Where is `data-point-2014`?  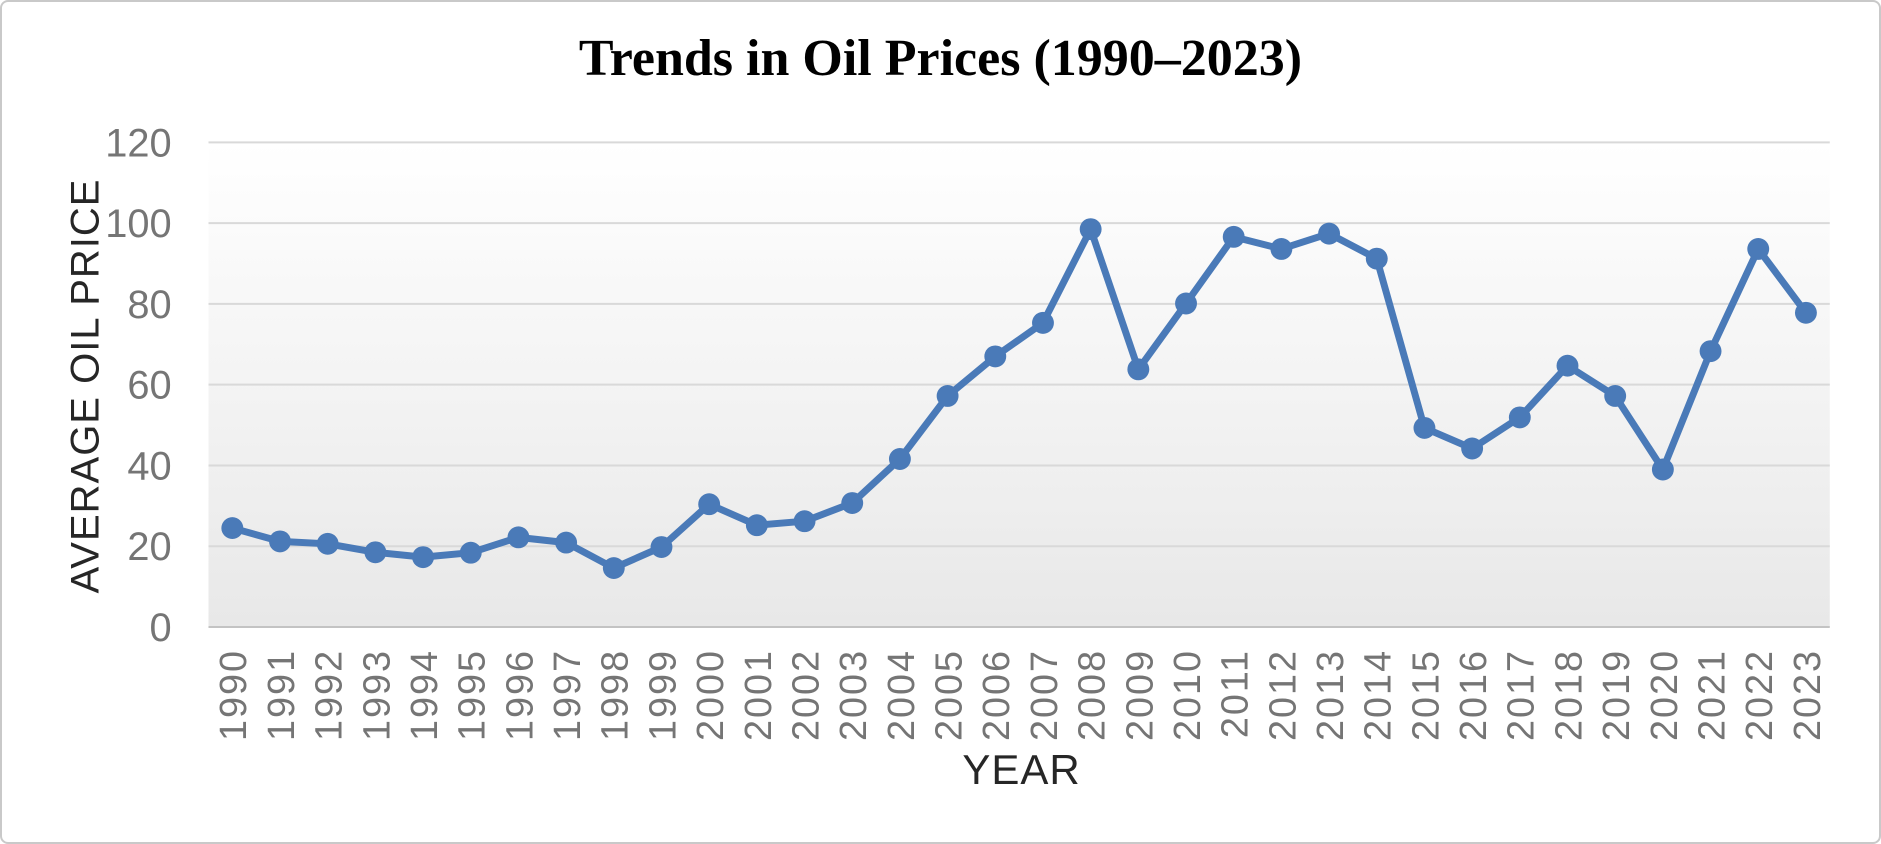
data-point-2014 is located at coordinates (1376, 258).